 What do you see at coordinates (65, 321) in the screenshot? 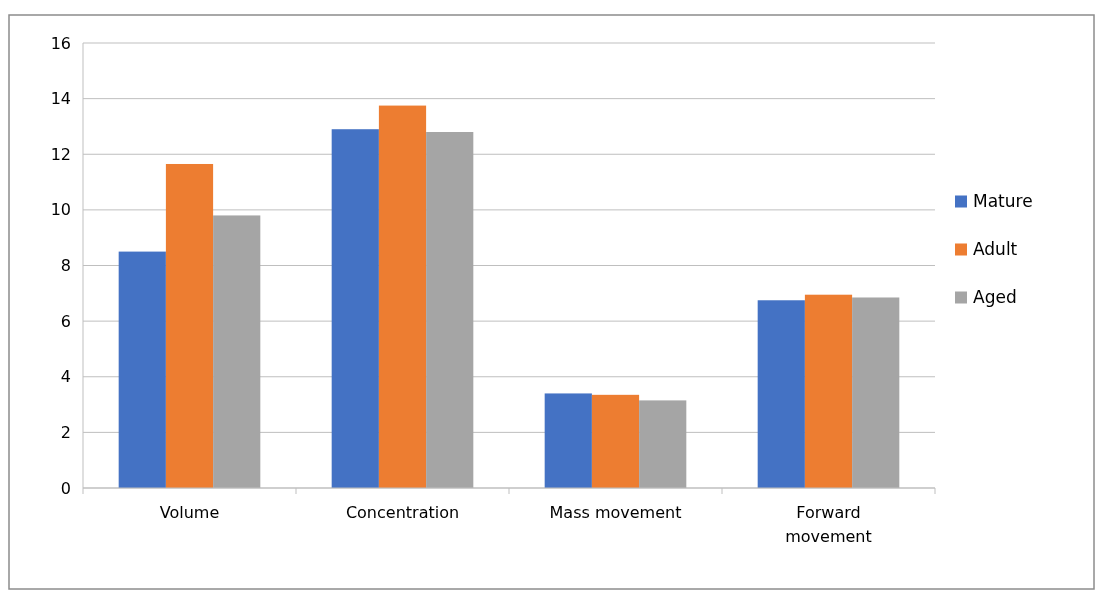
I see `y-tick-label: 6` at bounding box center [65, 321].